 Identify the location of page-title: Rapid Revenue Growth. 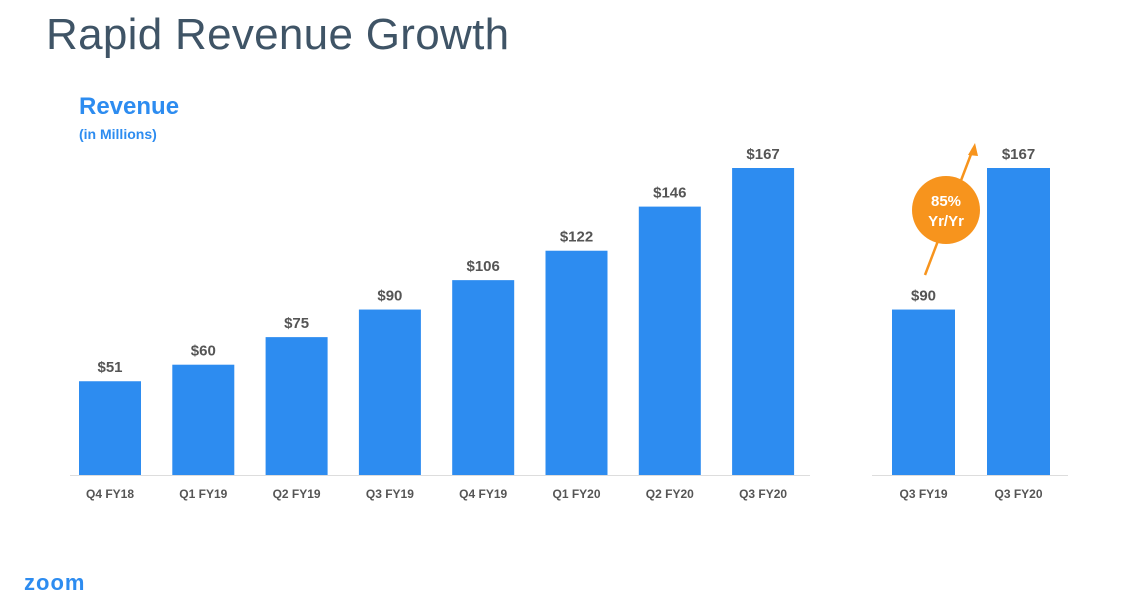
(278, 34).